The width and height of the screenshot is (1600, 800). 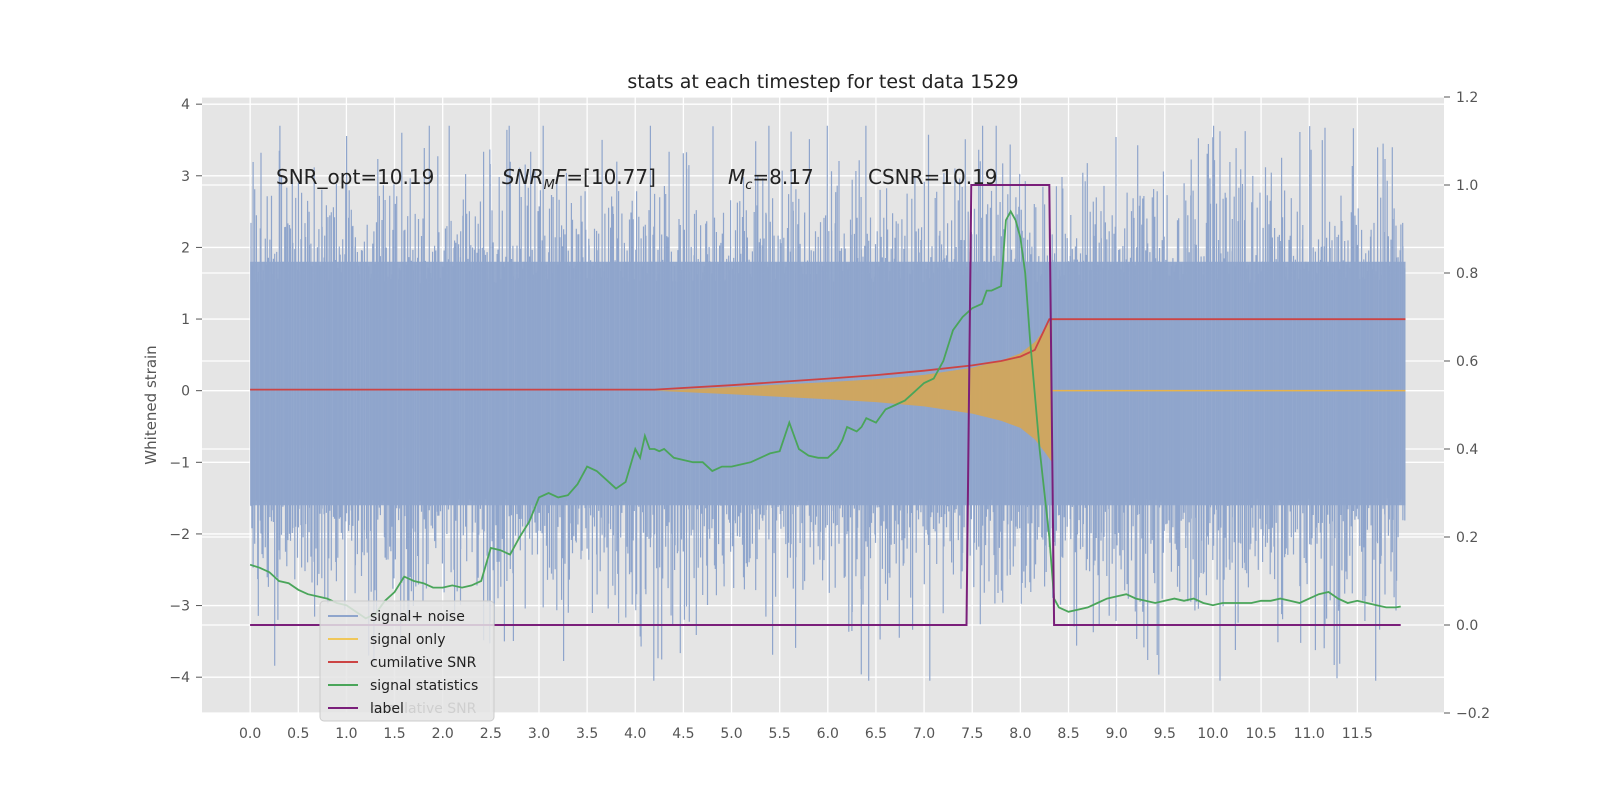 I want to click on x-tick-label: 2.5, so click(x=491, y=734).